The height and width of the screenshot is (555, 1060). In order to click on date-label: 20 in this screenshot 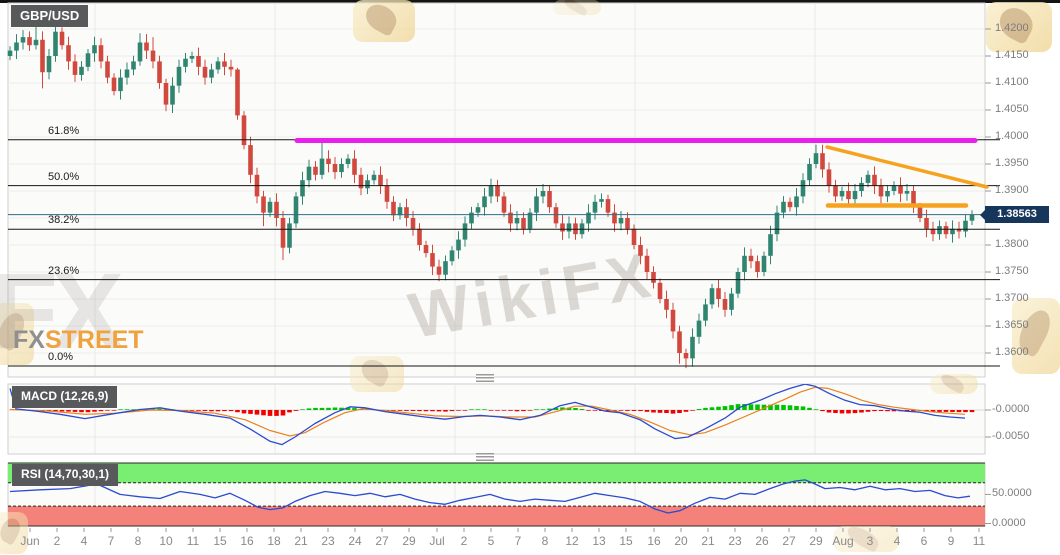, I will do `click(681, 541)`.